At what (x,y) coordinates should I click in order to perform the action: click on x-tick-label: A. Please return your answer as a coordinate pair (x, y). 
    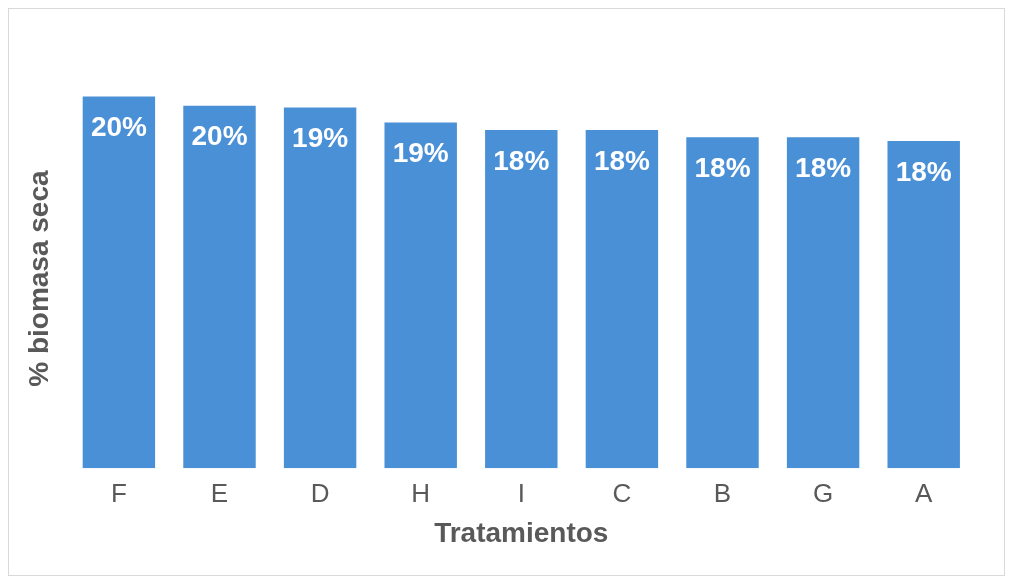
    Looking at the image, I should click on (924, 492).